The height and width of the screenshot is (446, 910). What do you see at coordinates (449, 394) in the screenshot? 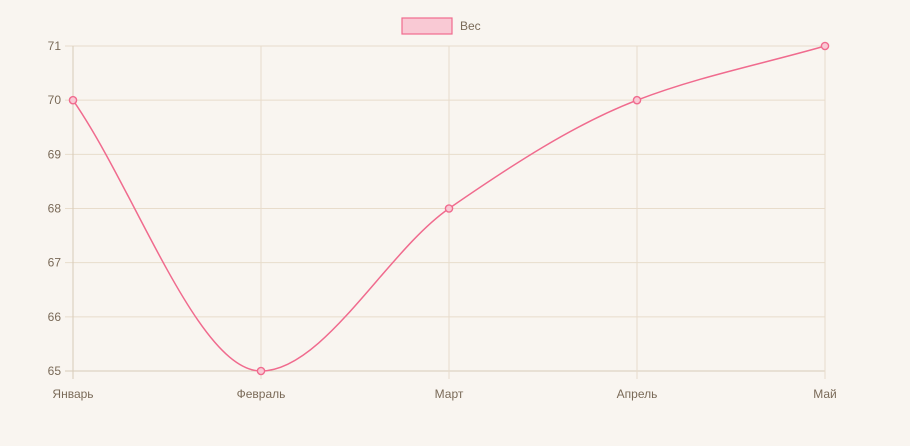
I see `x-tick-label: Март` at bounding box center [449, 394].